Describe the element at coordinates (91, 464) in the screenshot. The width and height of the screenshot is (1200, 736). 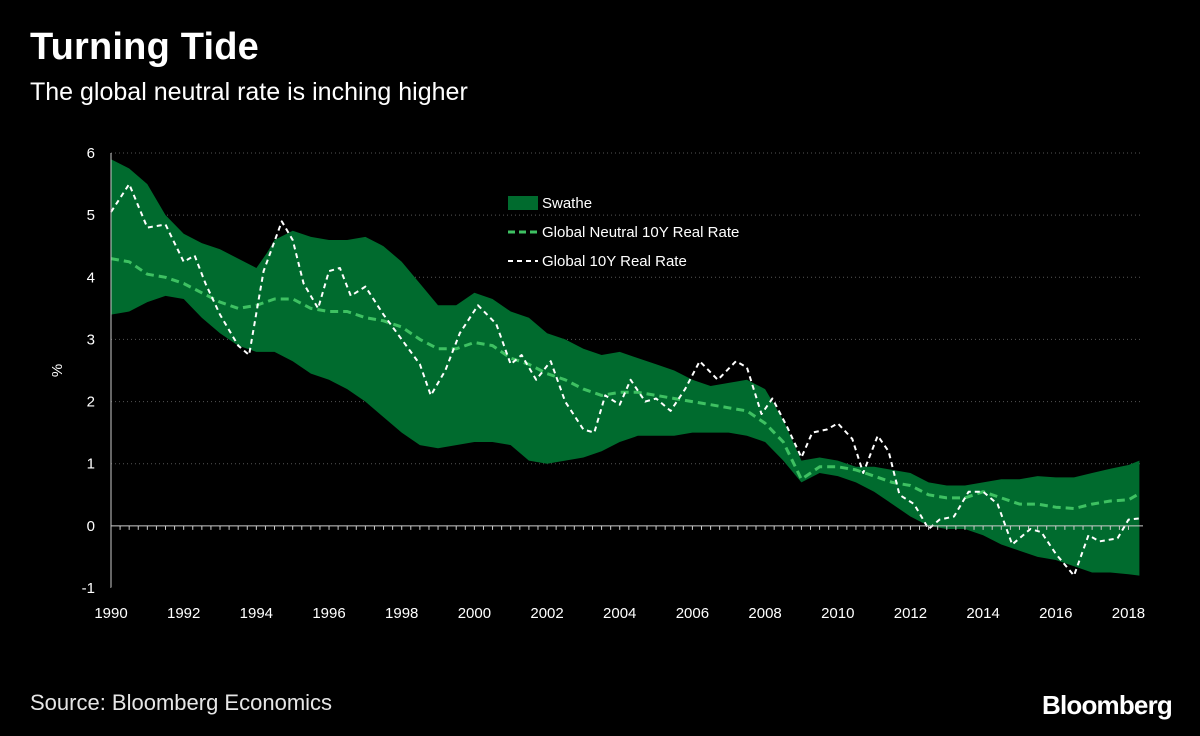
I see `y-tick-label: 1` at that location.